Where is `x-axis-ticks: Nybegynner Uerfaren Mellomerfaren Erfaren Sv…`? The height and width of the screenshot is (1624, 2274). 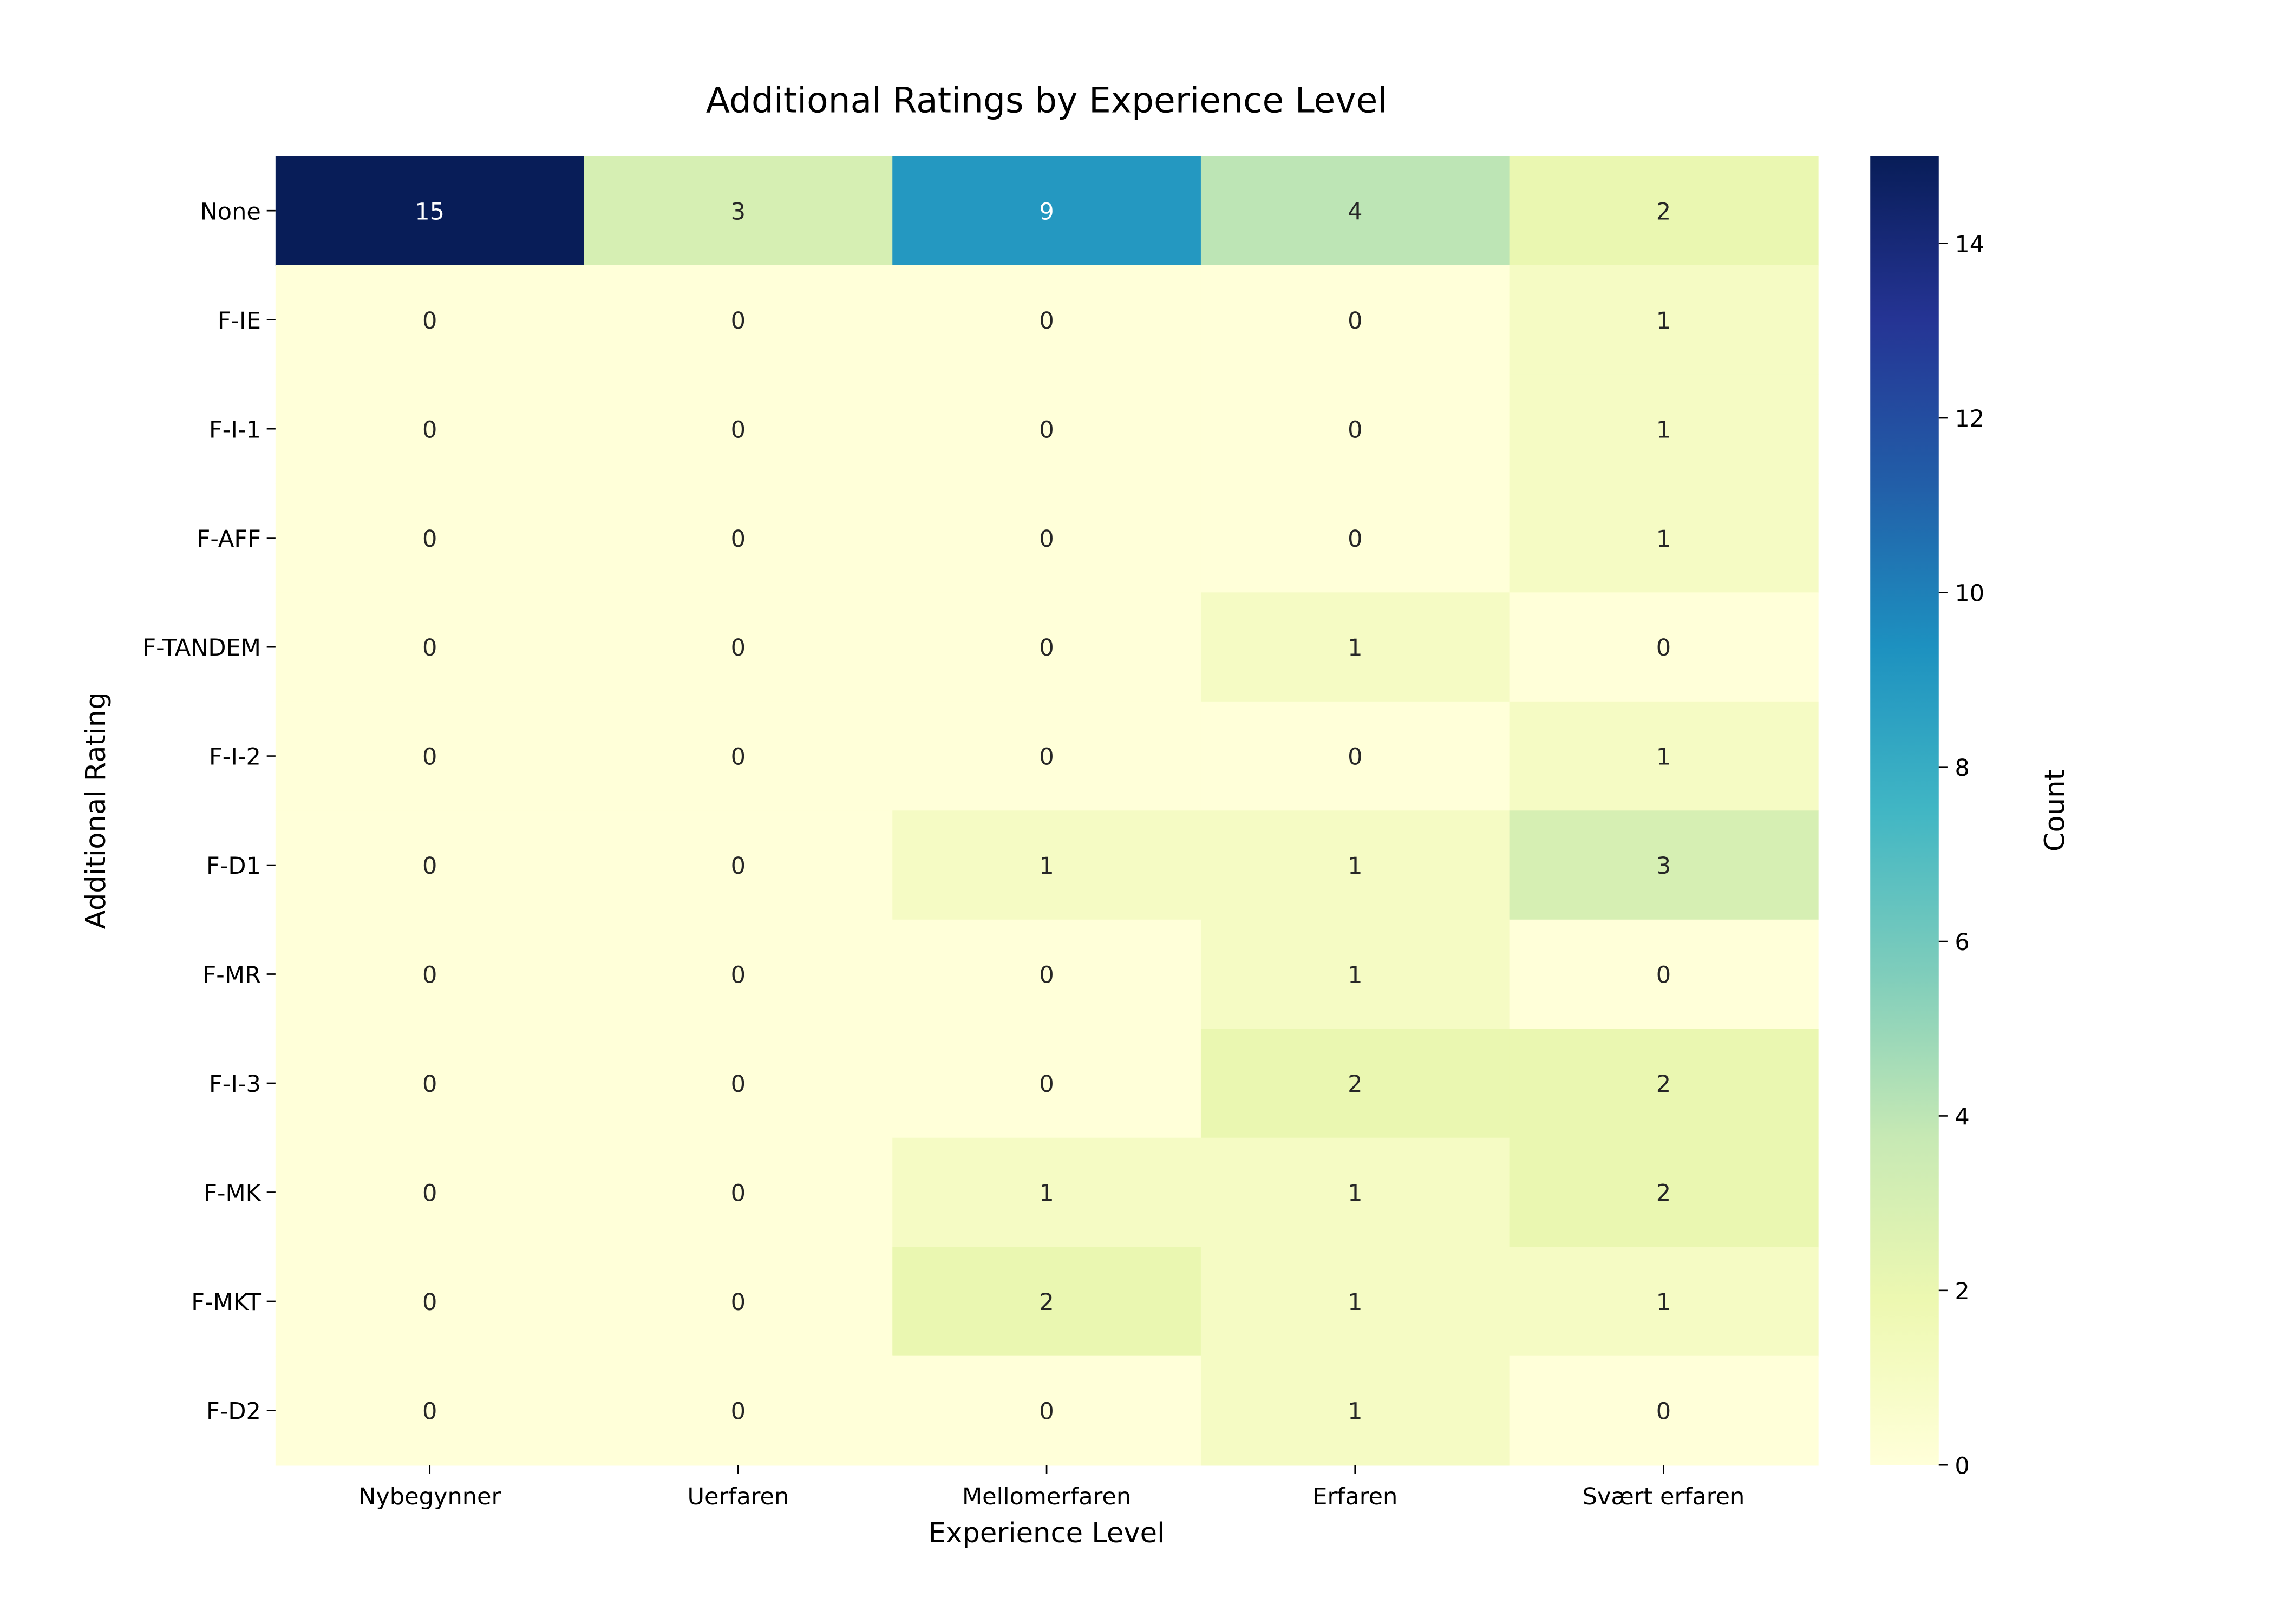 x-axis-ticks: Nybegynner Uerfaren Mellomerfaren Erfaren Sv… is located at coordinates (1051, 1487).